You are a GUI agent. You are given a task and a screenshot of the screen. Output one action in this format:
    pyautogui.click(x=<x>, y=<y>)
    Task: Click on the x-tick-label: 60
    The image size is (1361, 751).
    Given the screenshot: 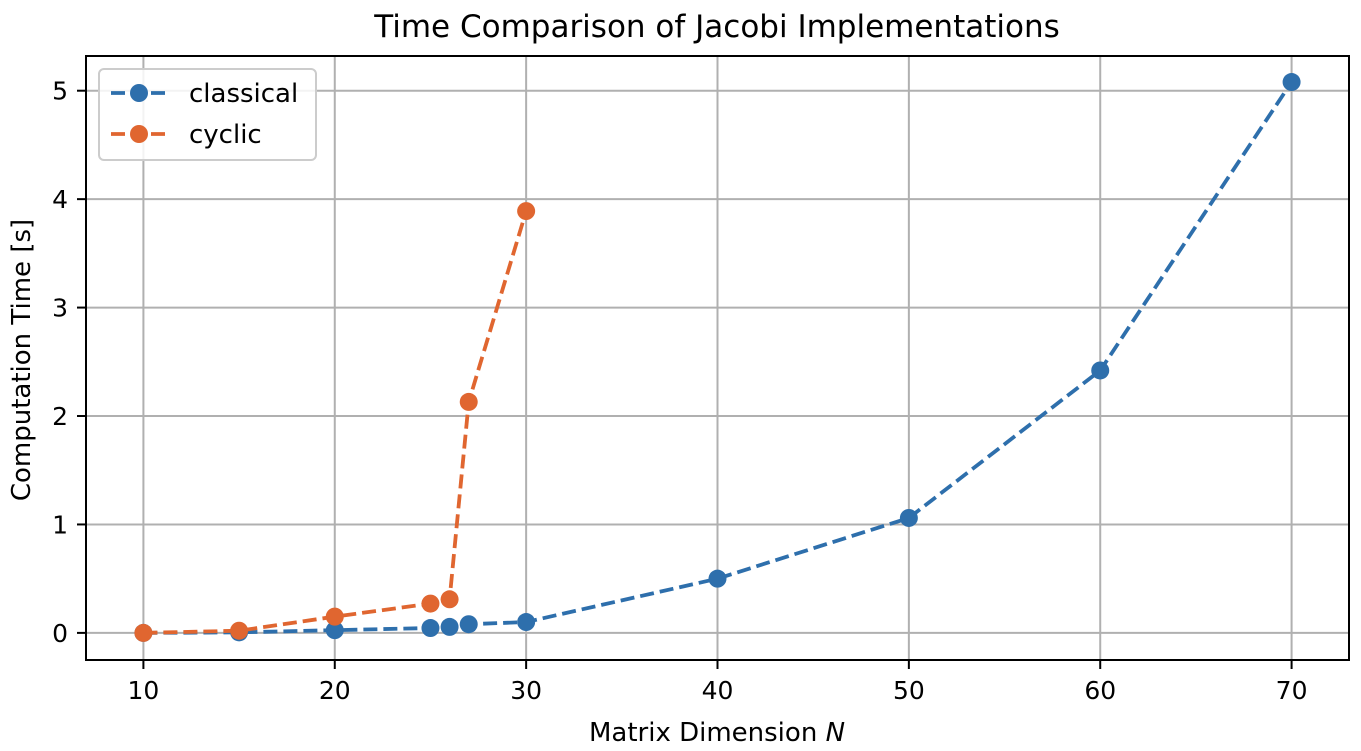 What is the action you would take?
    pyautogui.click(x=1100, y=690)
    